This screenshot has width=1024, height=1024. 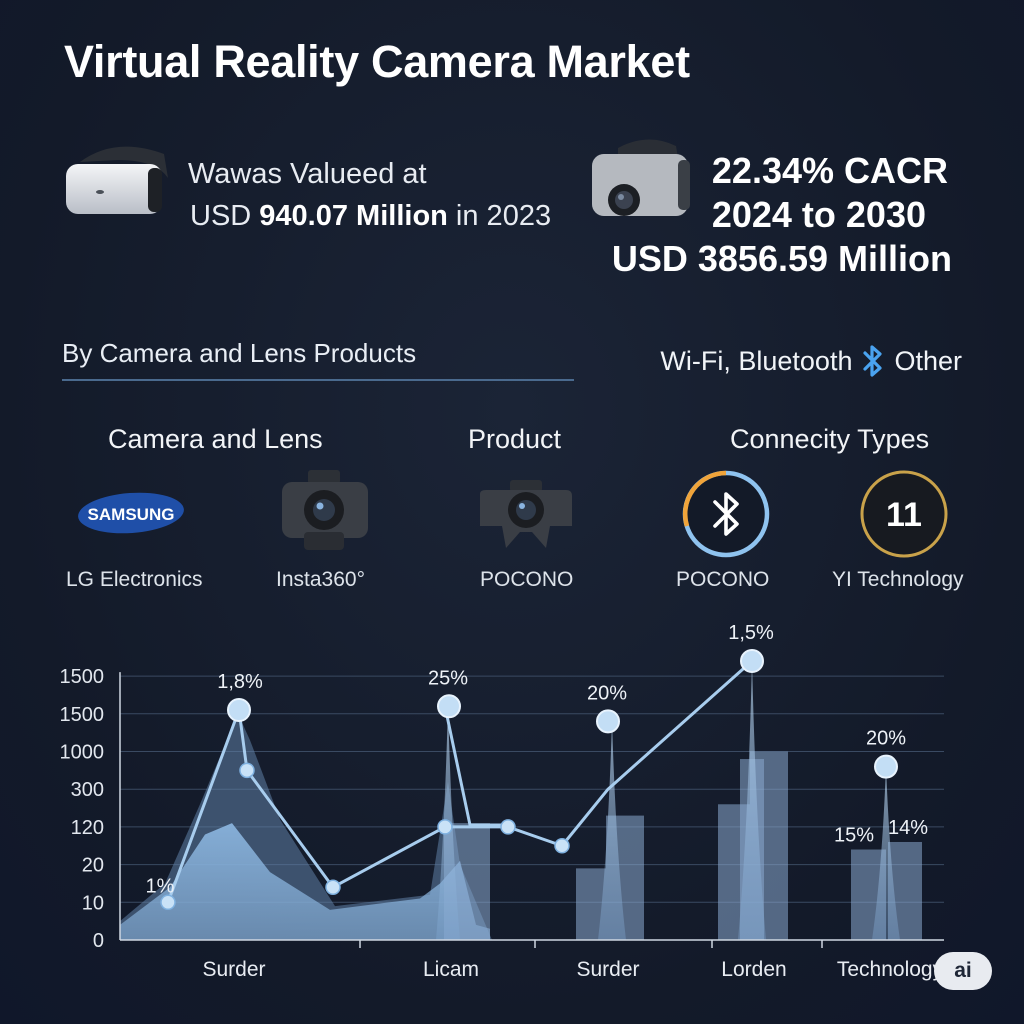 What do you see at coordinates (307, 174) in the screenshot?
I see `valuation-line-1: Wawas Valueed at` at bounding box center [307, 174].